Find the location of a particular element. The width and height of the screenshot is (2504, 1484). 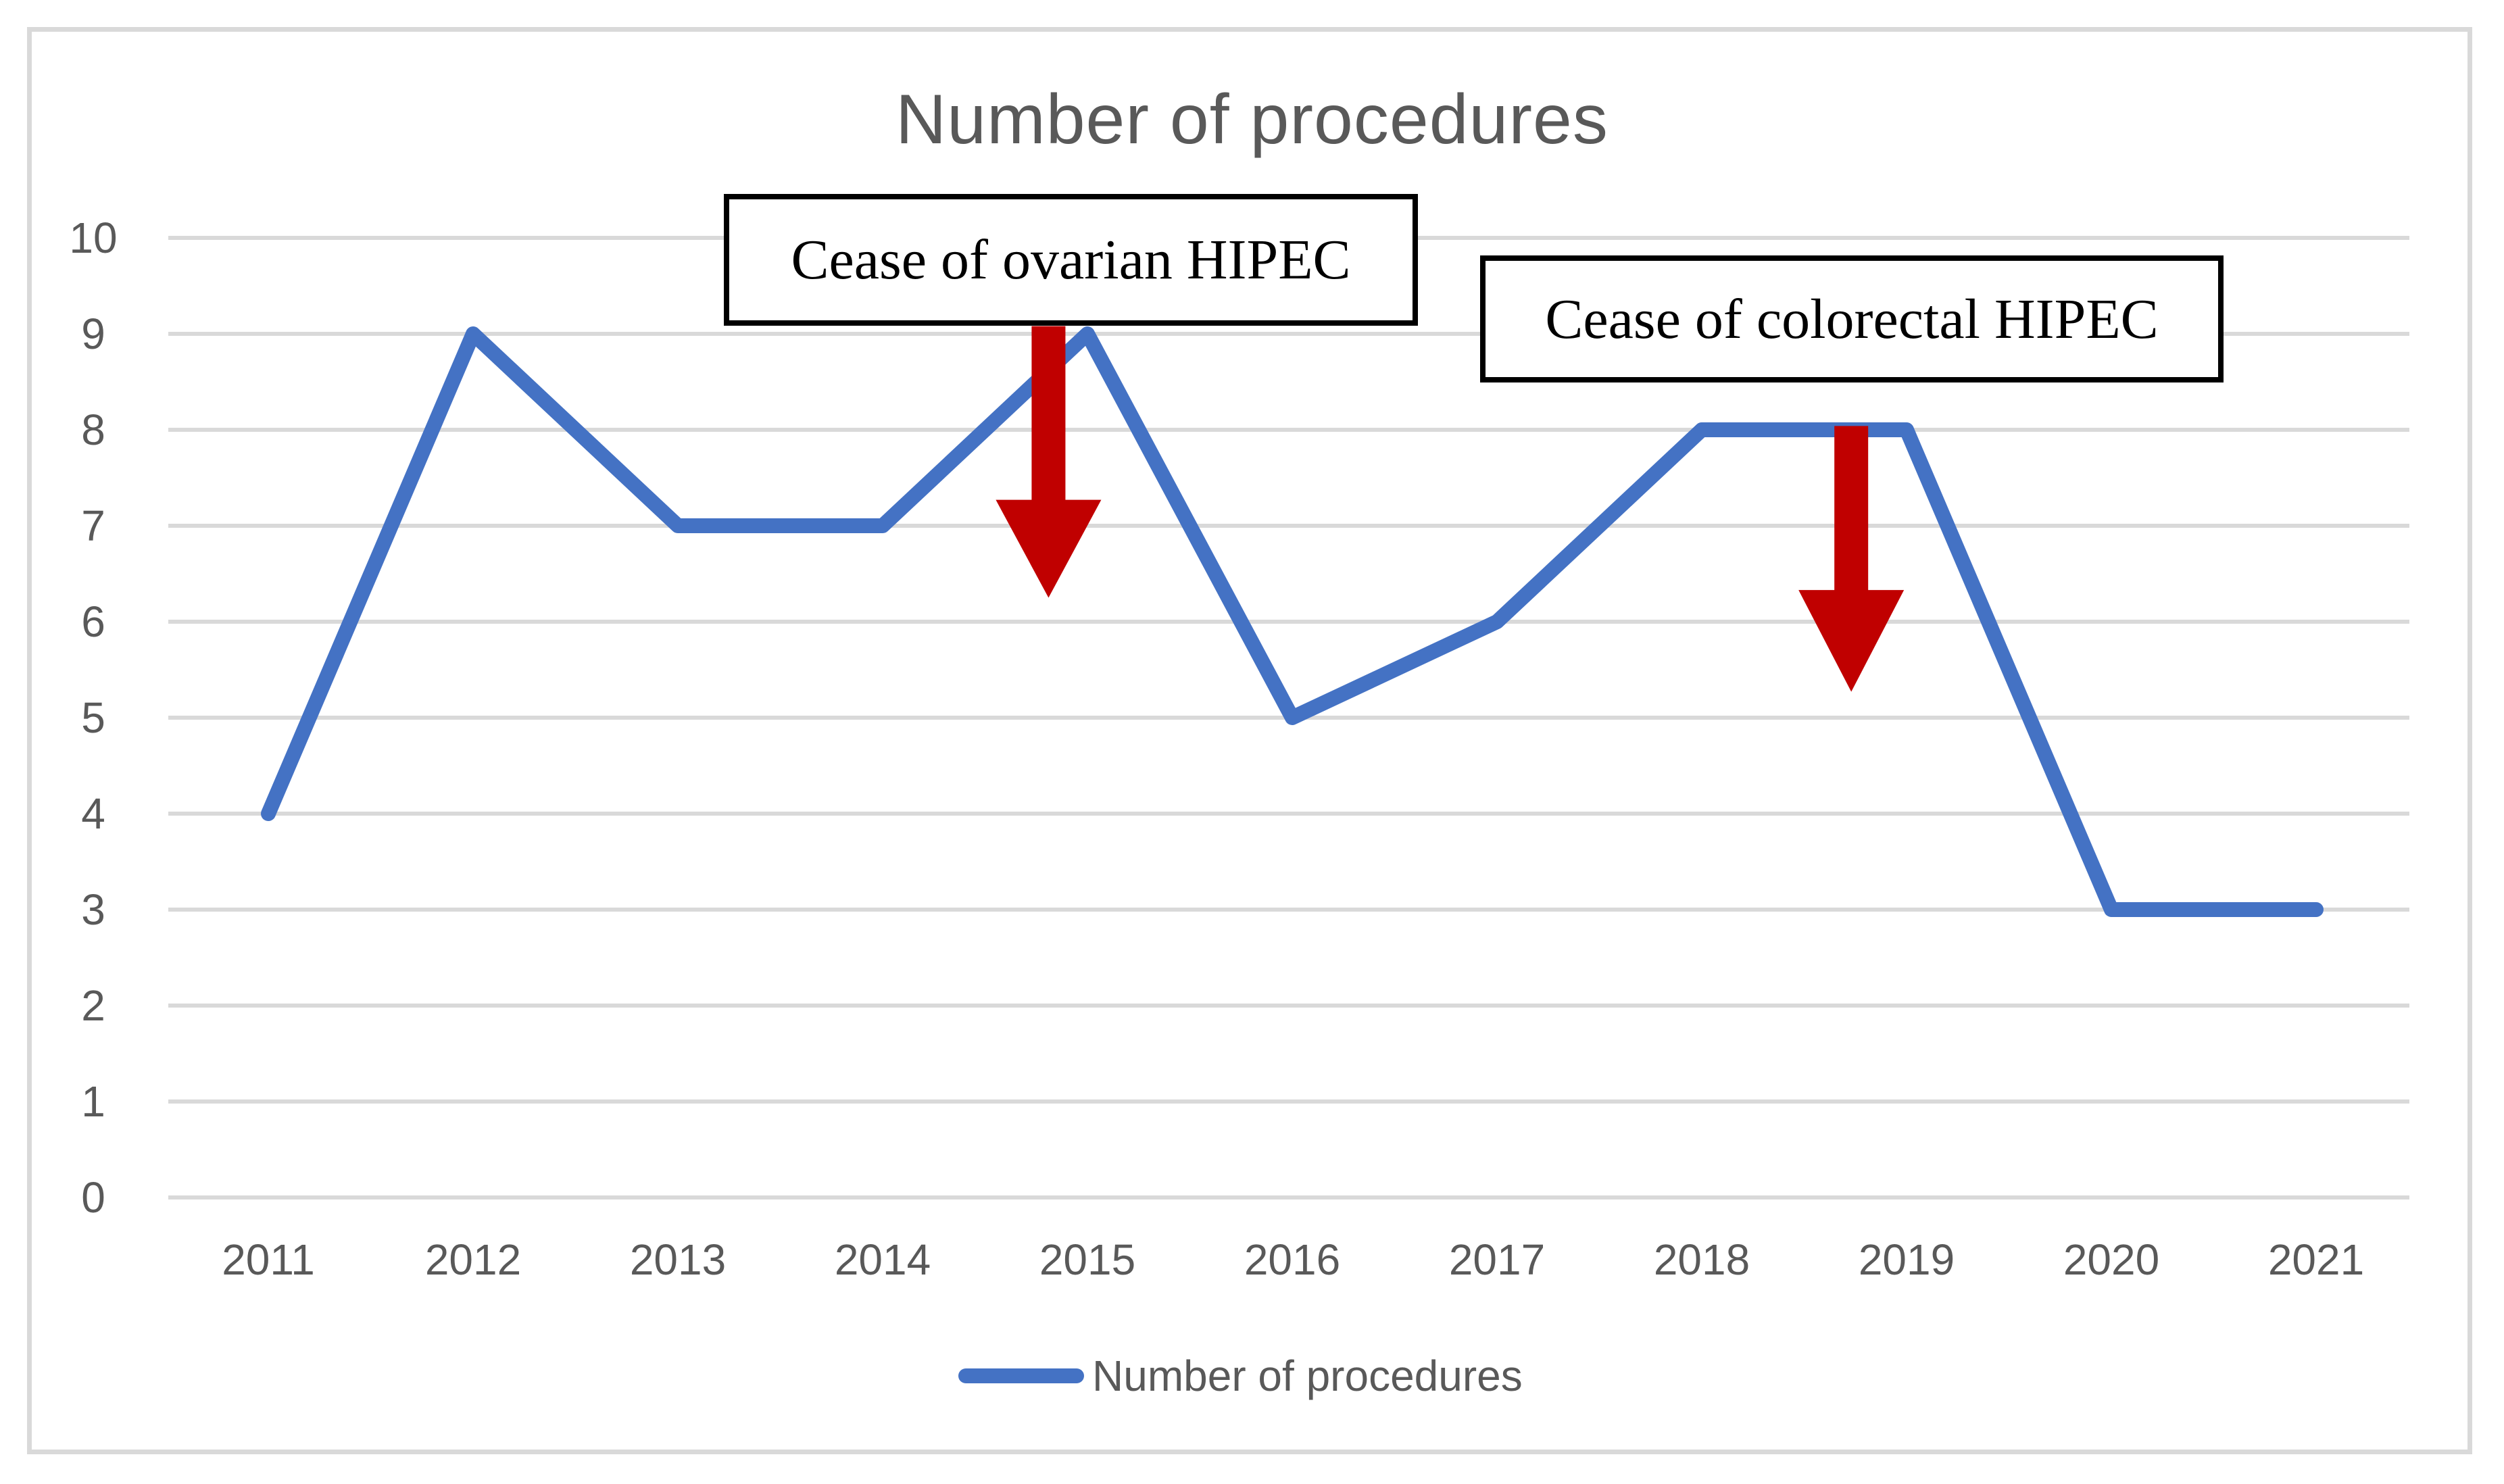

y-tick-label: 9 is located at coordinates (93, 334).